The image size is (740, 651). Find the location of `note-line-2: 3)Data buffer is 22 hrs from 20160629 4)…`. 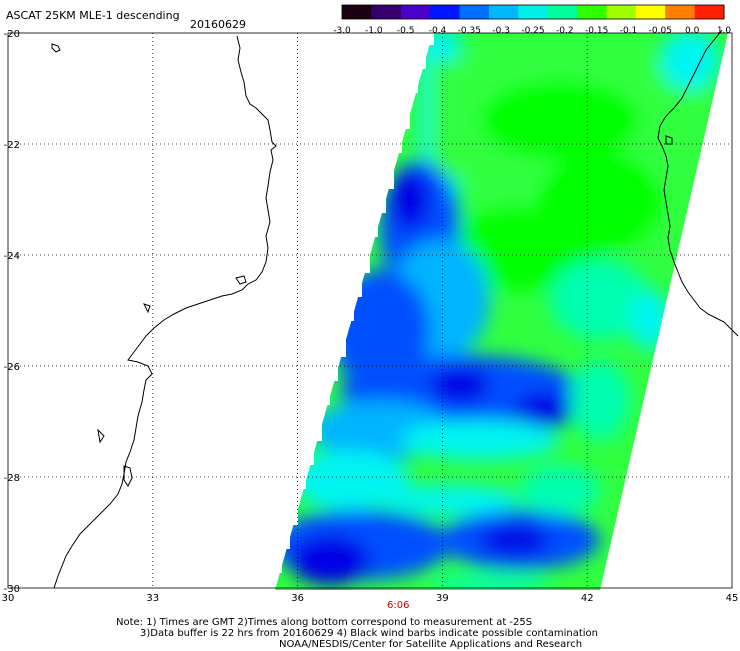

note-line-2: 3)Data buffer is 22 hrs from 20160629 4)… is located at coordinates (369, 633).